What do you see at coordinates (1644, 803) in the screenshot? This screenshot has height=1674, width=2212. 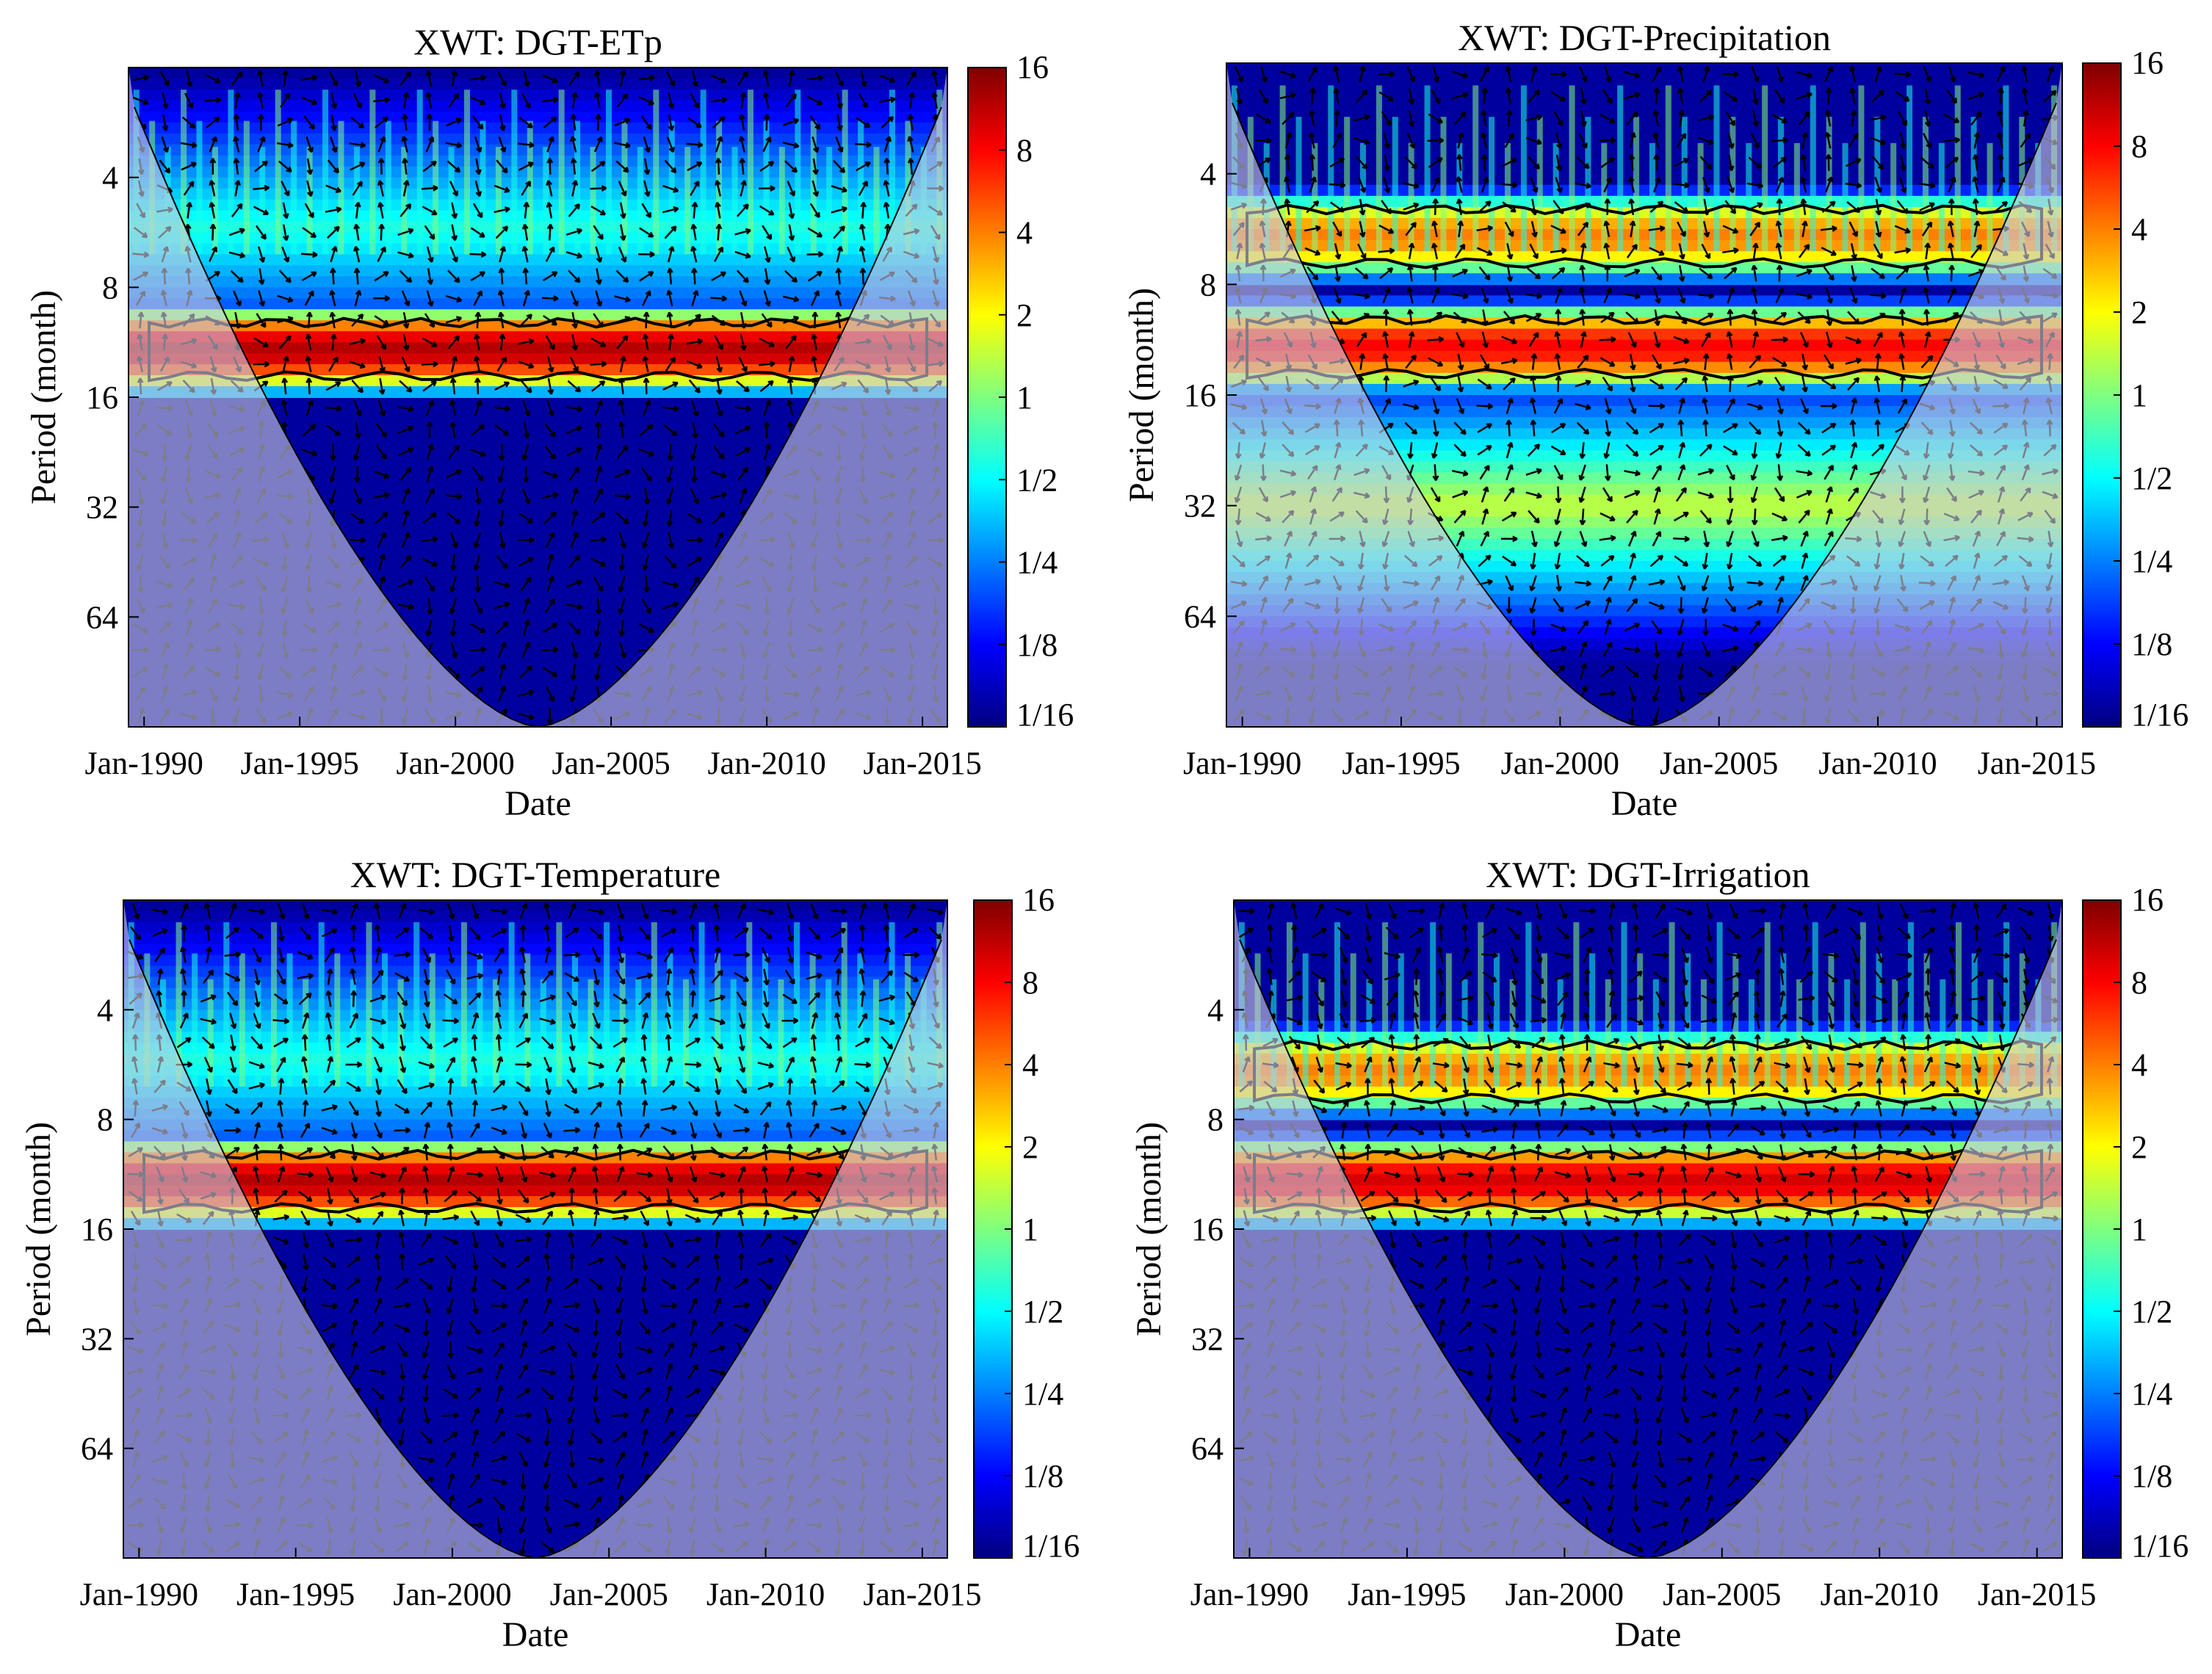 I see `x-axis-label: Date` at bounding box center [1644, 803].